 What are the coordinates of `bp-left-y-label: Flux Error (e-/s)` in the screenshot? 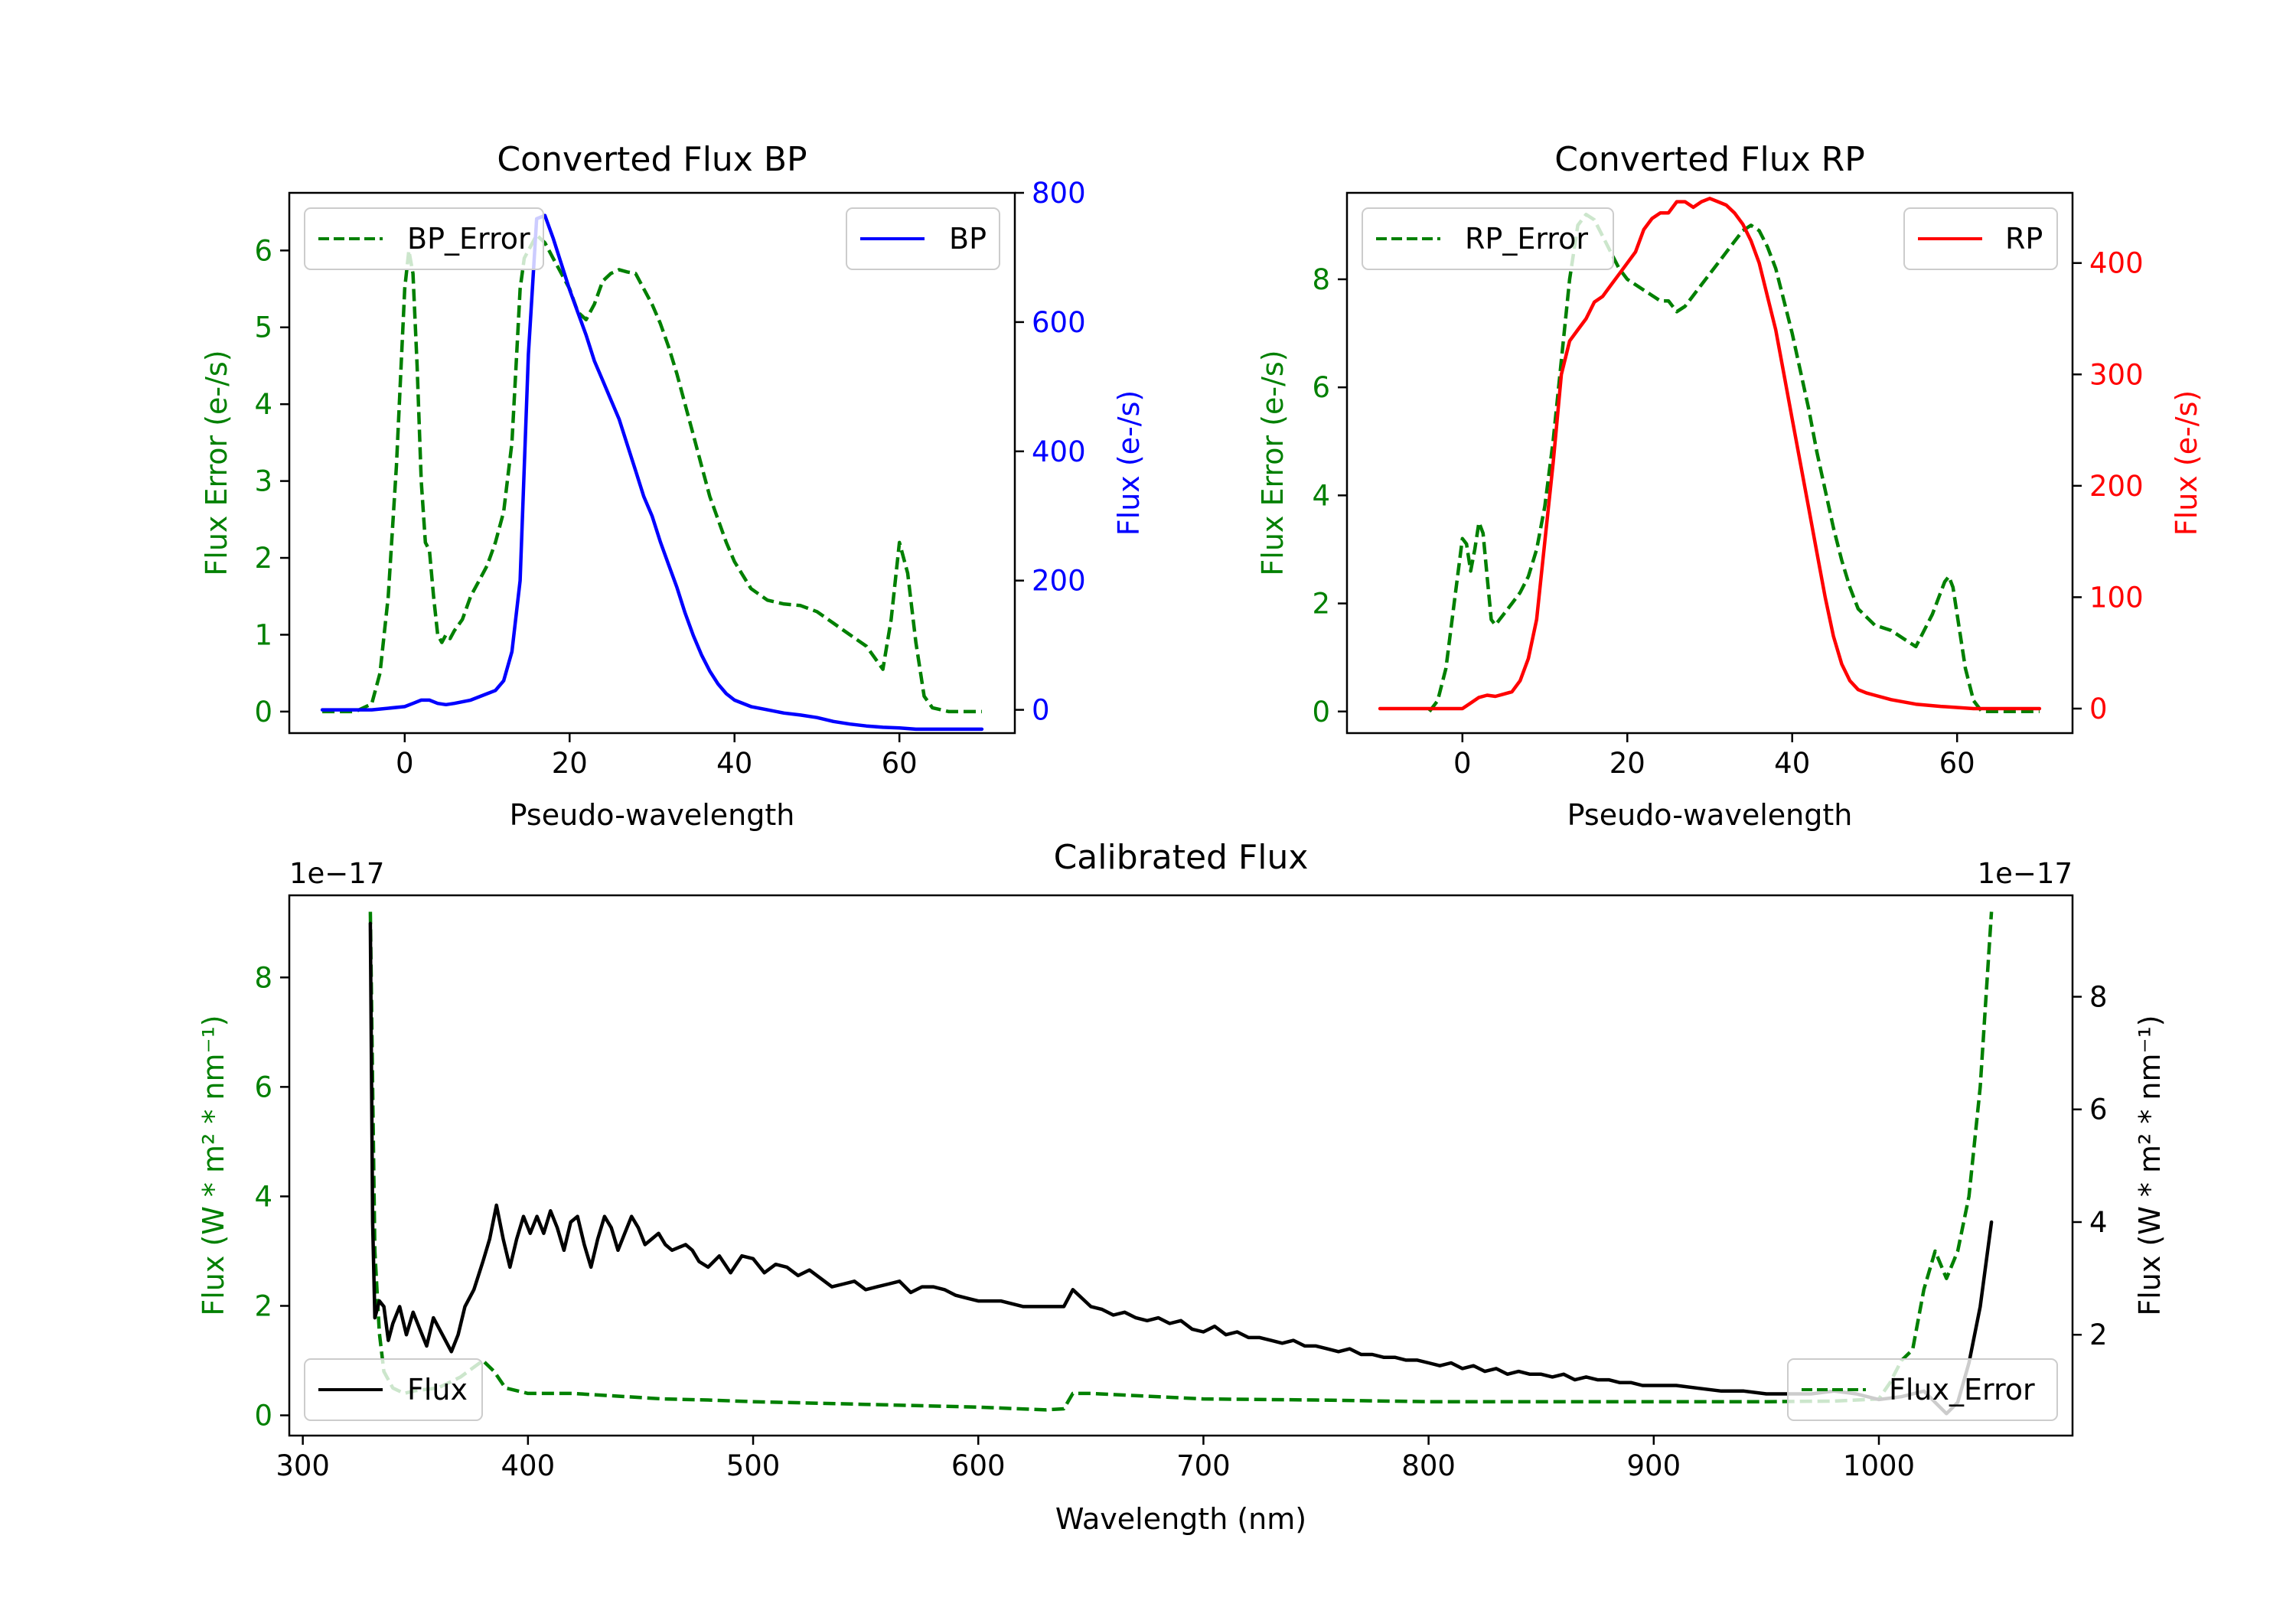 It's located at (216, 463).